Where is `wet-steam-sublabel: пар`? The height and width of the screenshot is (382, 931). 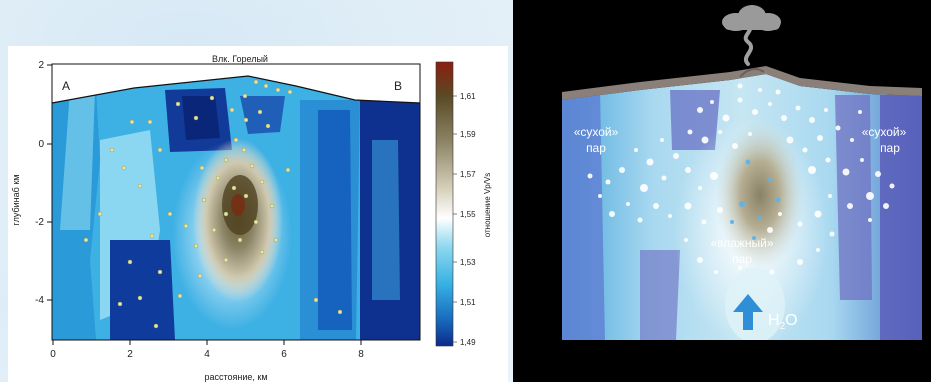 wet-steam-sublabel: пар is located at coordinates (742, 259).